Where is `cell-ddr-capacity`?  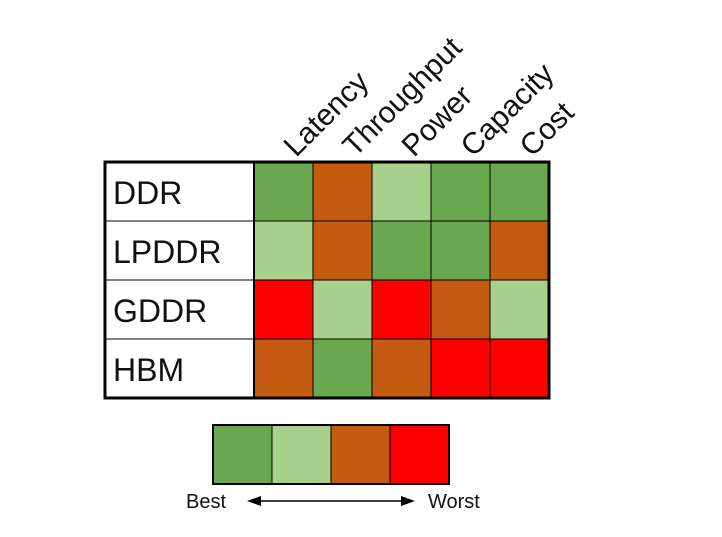
cell-ddr-capacity is located at coordinates (460, 191).